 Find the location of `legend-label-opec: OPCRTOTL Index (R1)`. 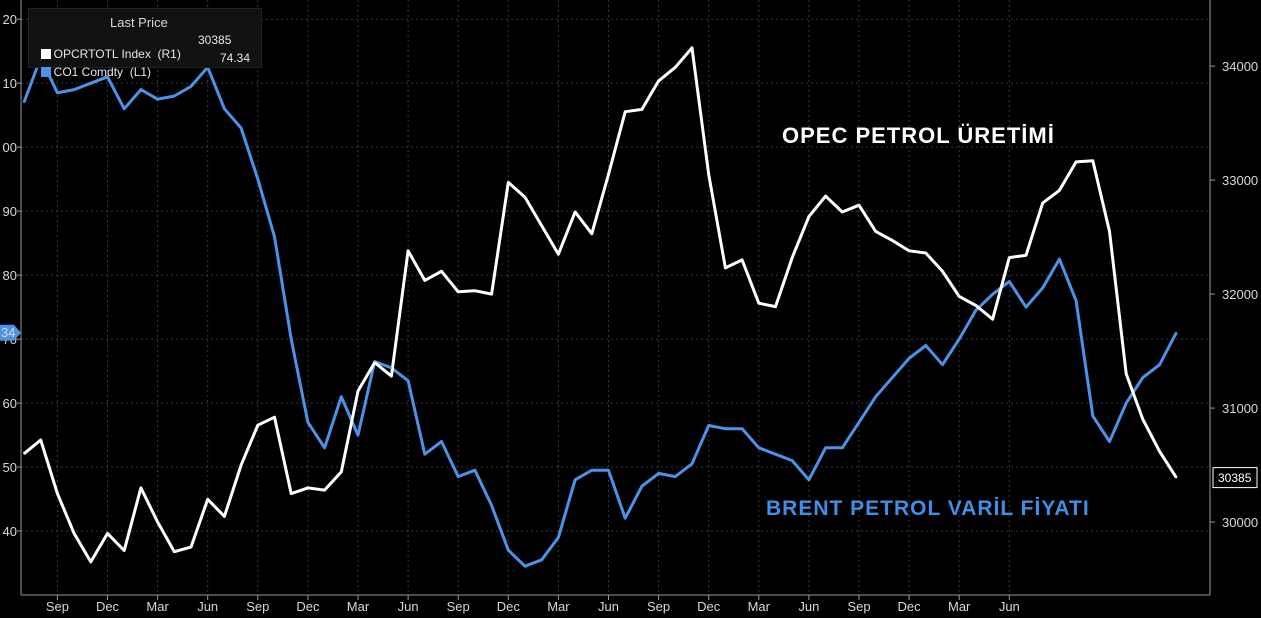

legend-label-opec: OPCRTOTL Index (R1) is located at coordinates (117, 54).